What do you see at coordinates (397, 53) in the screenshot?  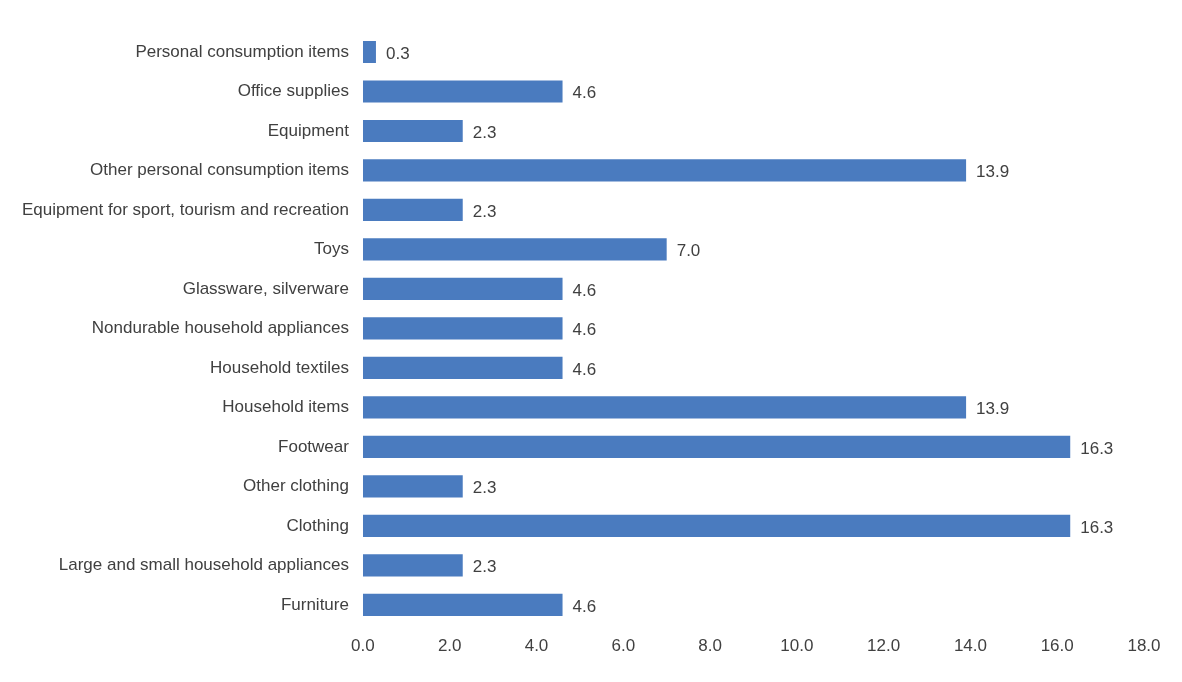 I see `data-label: 0.3` at bounding box center [397, 53].